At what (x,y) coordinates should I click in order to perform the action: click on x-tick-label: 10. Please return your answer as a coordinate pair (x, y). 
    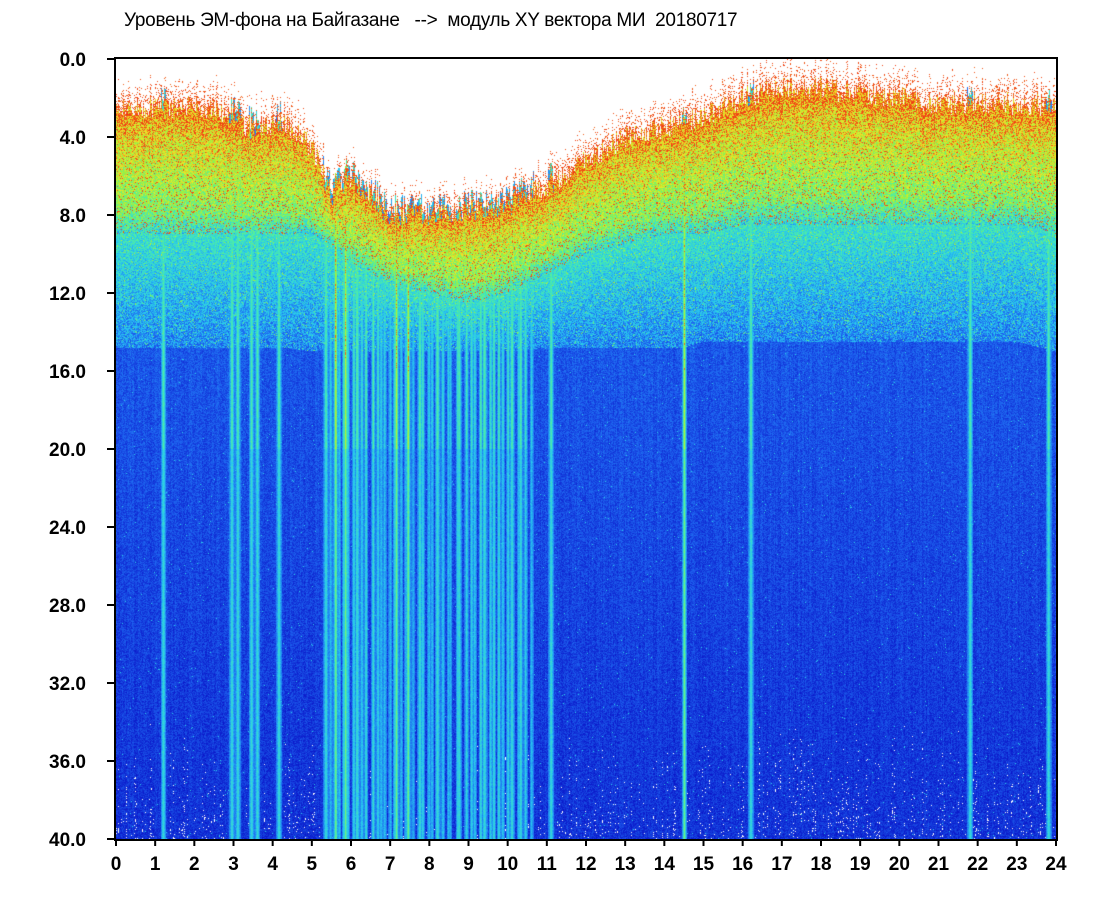
    Looking at the image, I should click on (507, 864).